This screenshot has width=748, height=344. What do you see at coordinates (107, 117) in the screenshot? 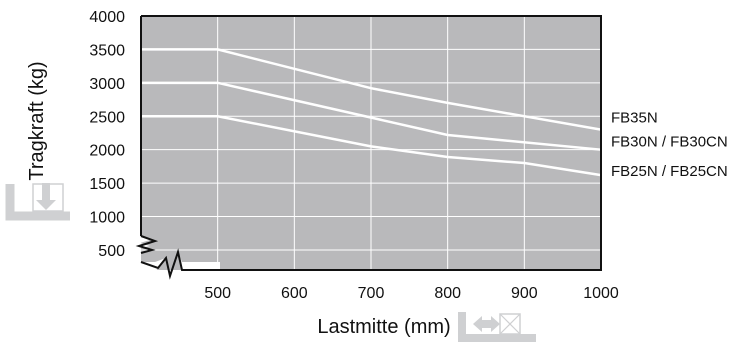
I see `y-tick-label: 2500` at bounding box center [107, 117].